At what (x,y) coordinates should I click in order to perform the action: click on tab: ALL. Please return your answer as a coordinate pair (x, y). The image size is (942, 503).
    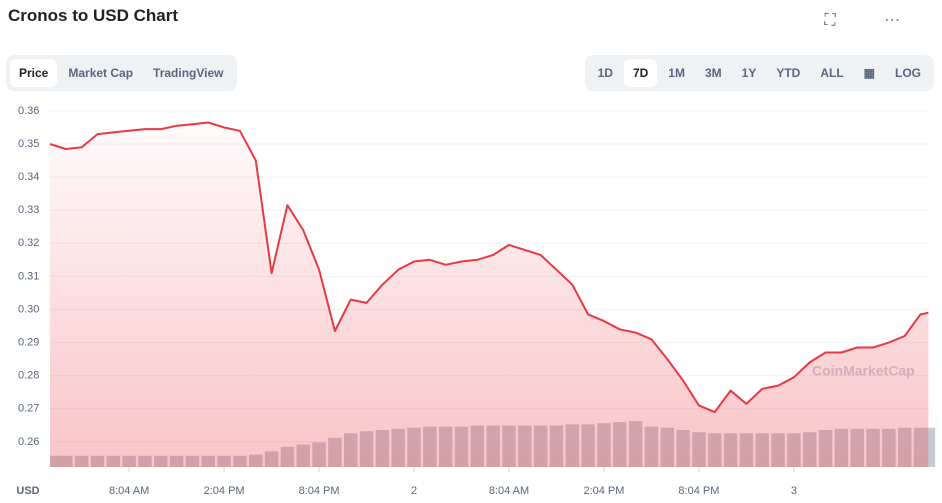
    Looking at the image, I should click on (832, 73).